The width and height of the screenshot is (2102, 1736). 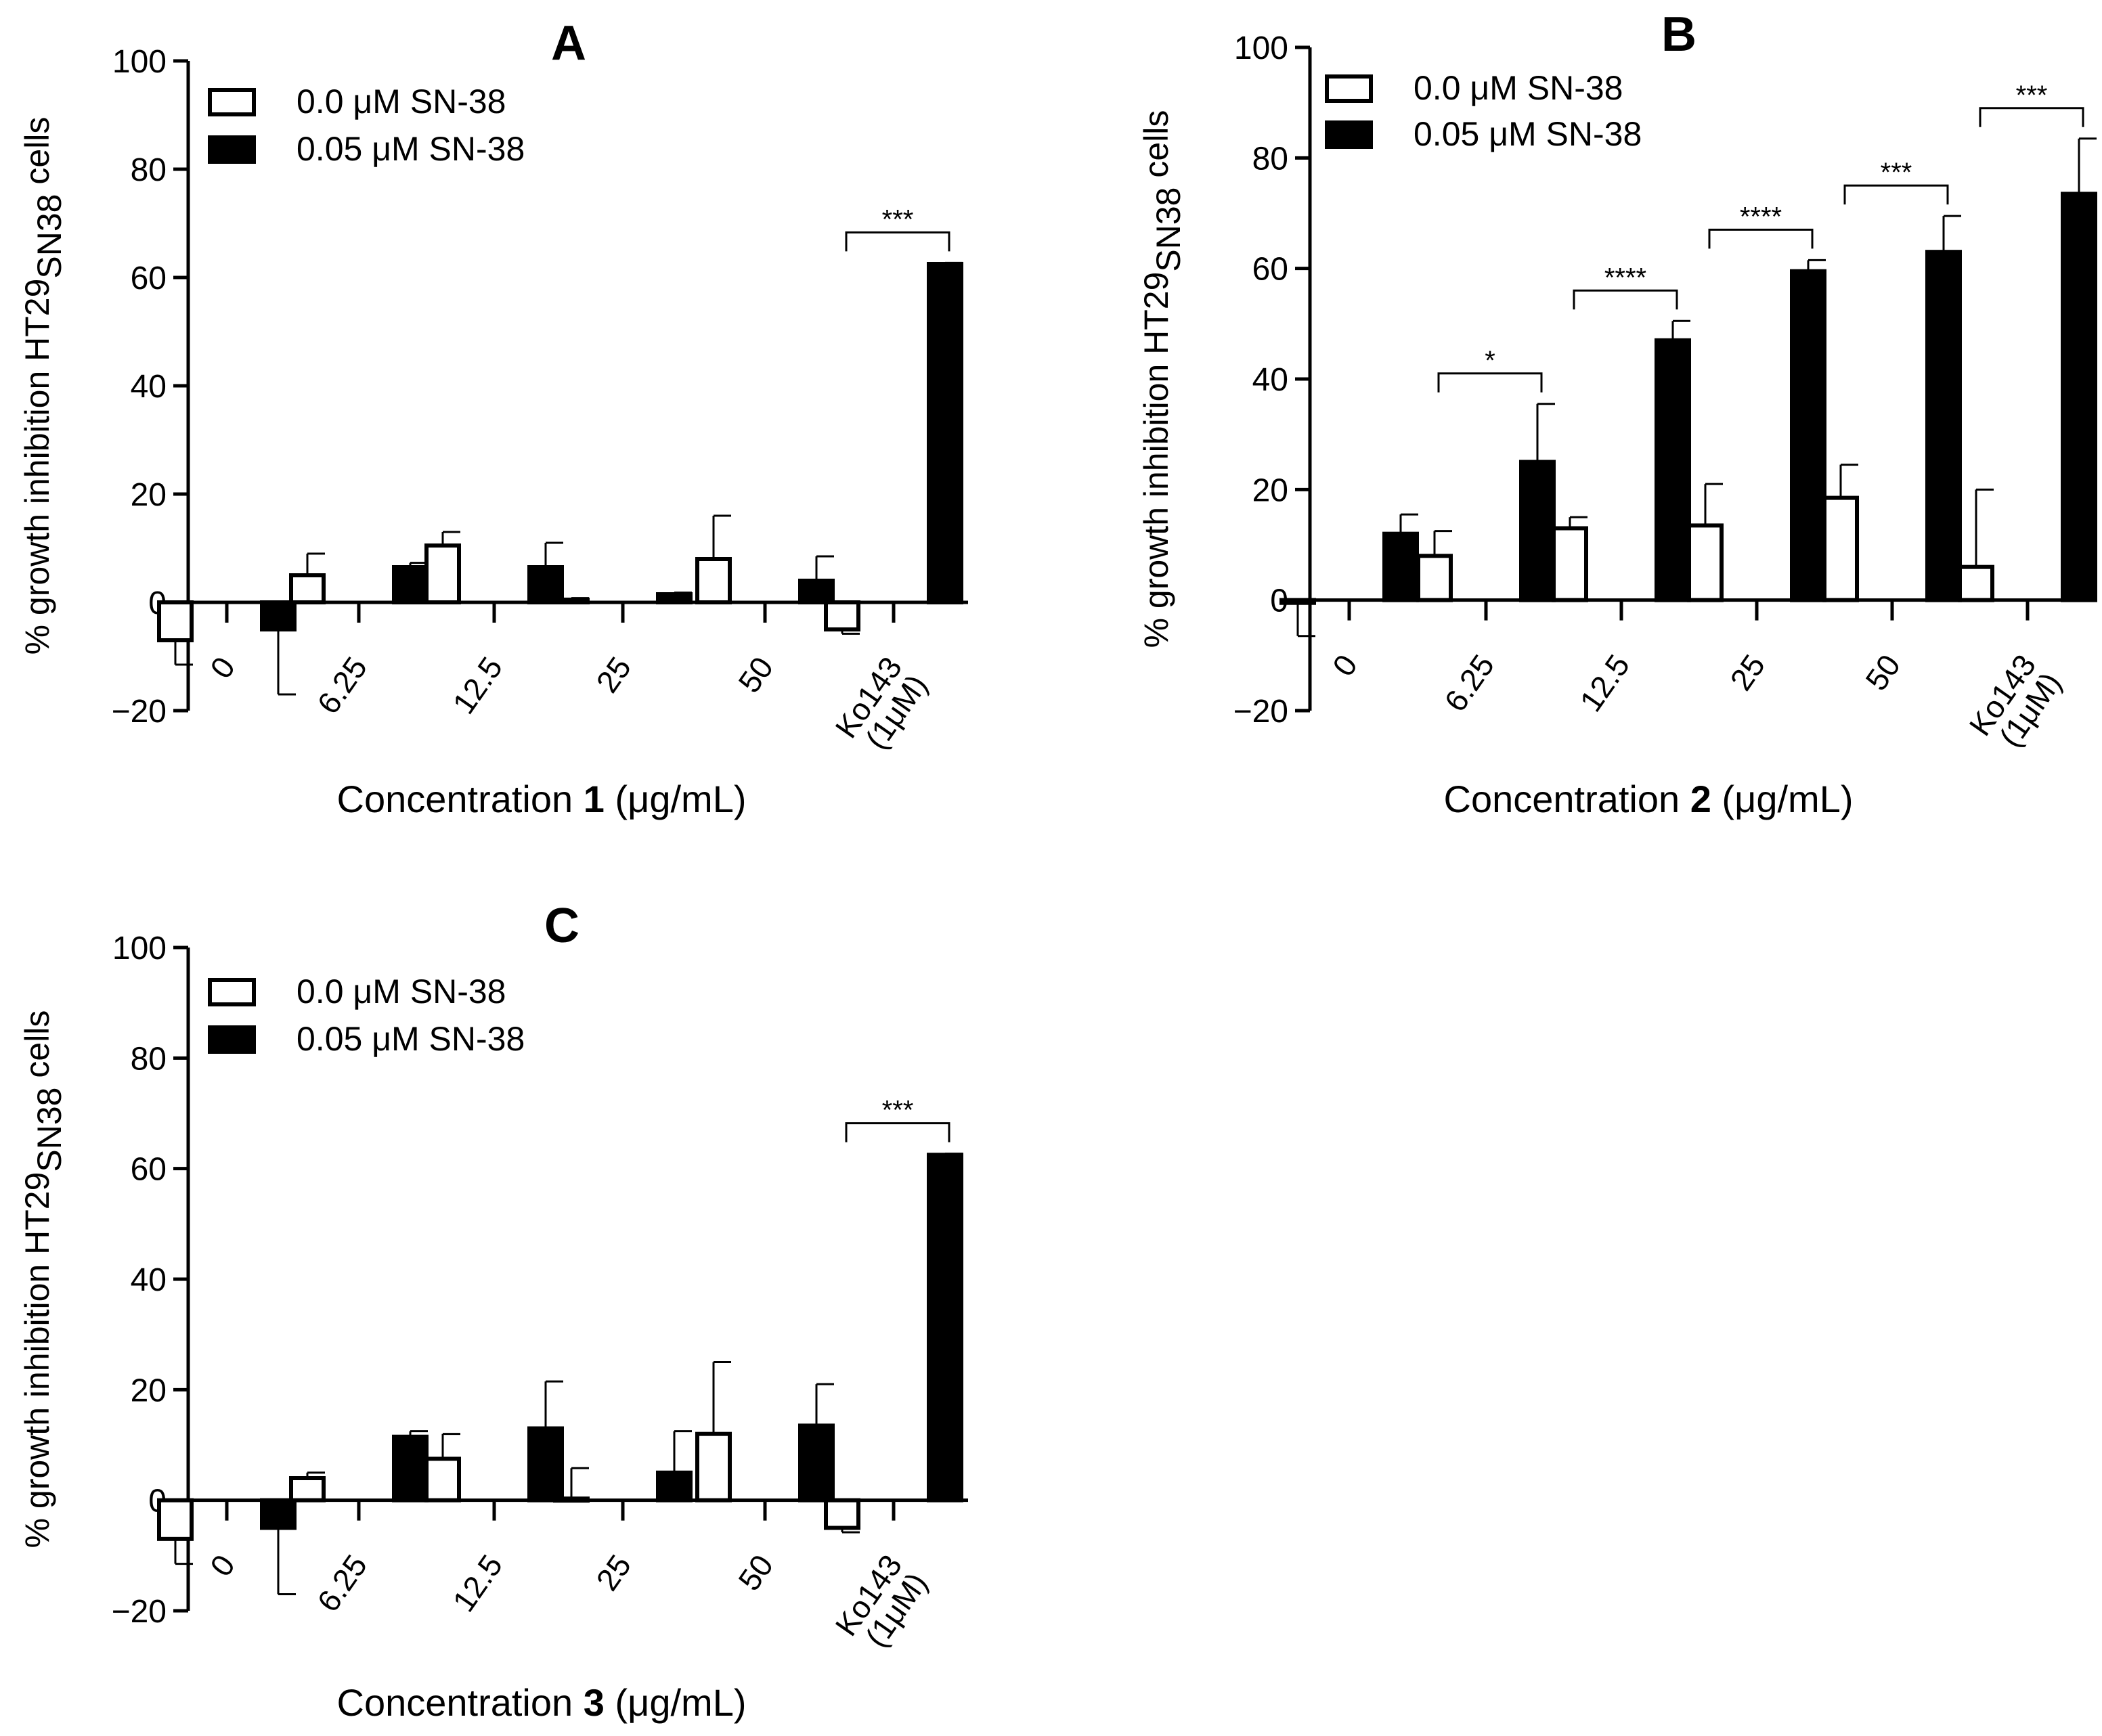 What do you see at coordinates (562, 926) in the screenshot?
I see `panel-title: C` at bounding box center [562, 926].